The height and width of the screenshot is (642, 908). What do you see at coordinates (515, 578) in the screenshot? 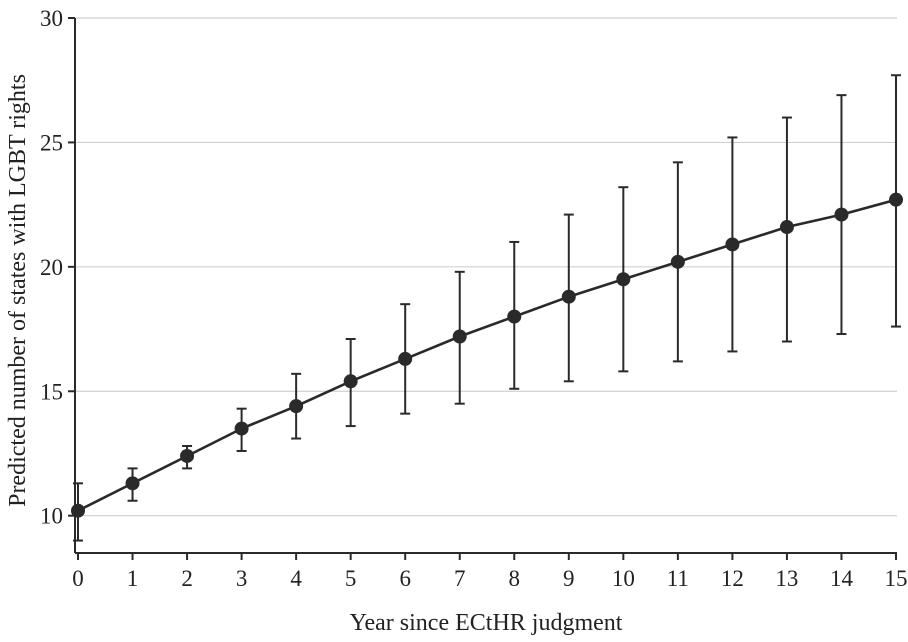
I see `x-tick-label: 8` at bounding box center [515, 578].